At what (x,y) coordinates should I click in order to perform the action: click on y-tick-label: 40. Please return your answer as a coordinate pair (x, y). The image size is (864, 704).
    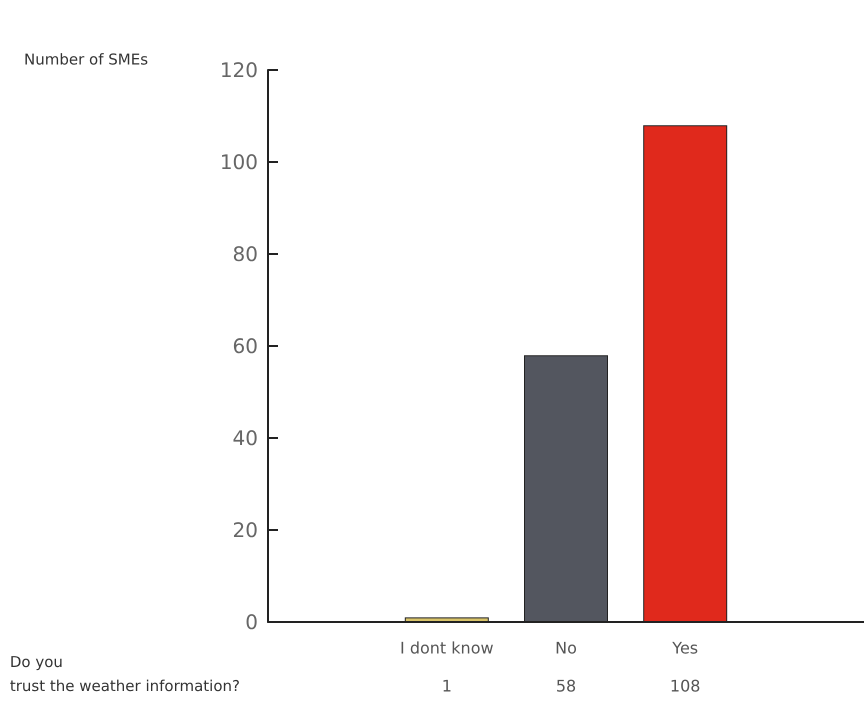
    Looking at the image, I should click on (245, 438).